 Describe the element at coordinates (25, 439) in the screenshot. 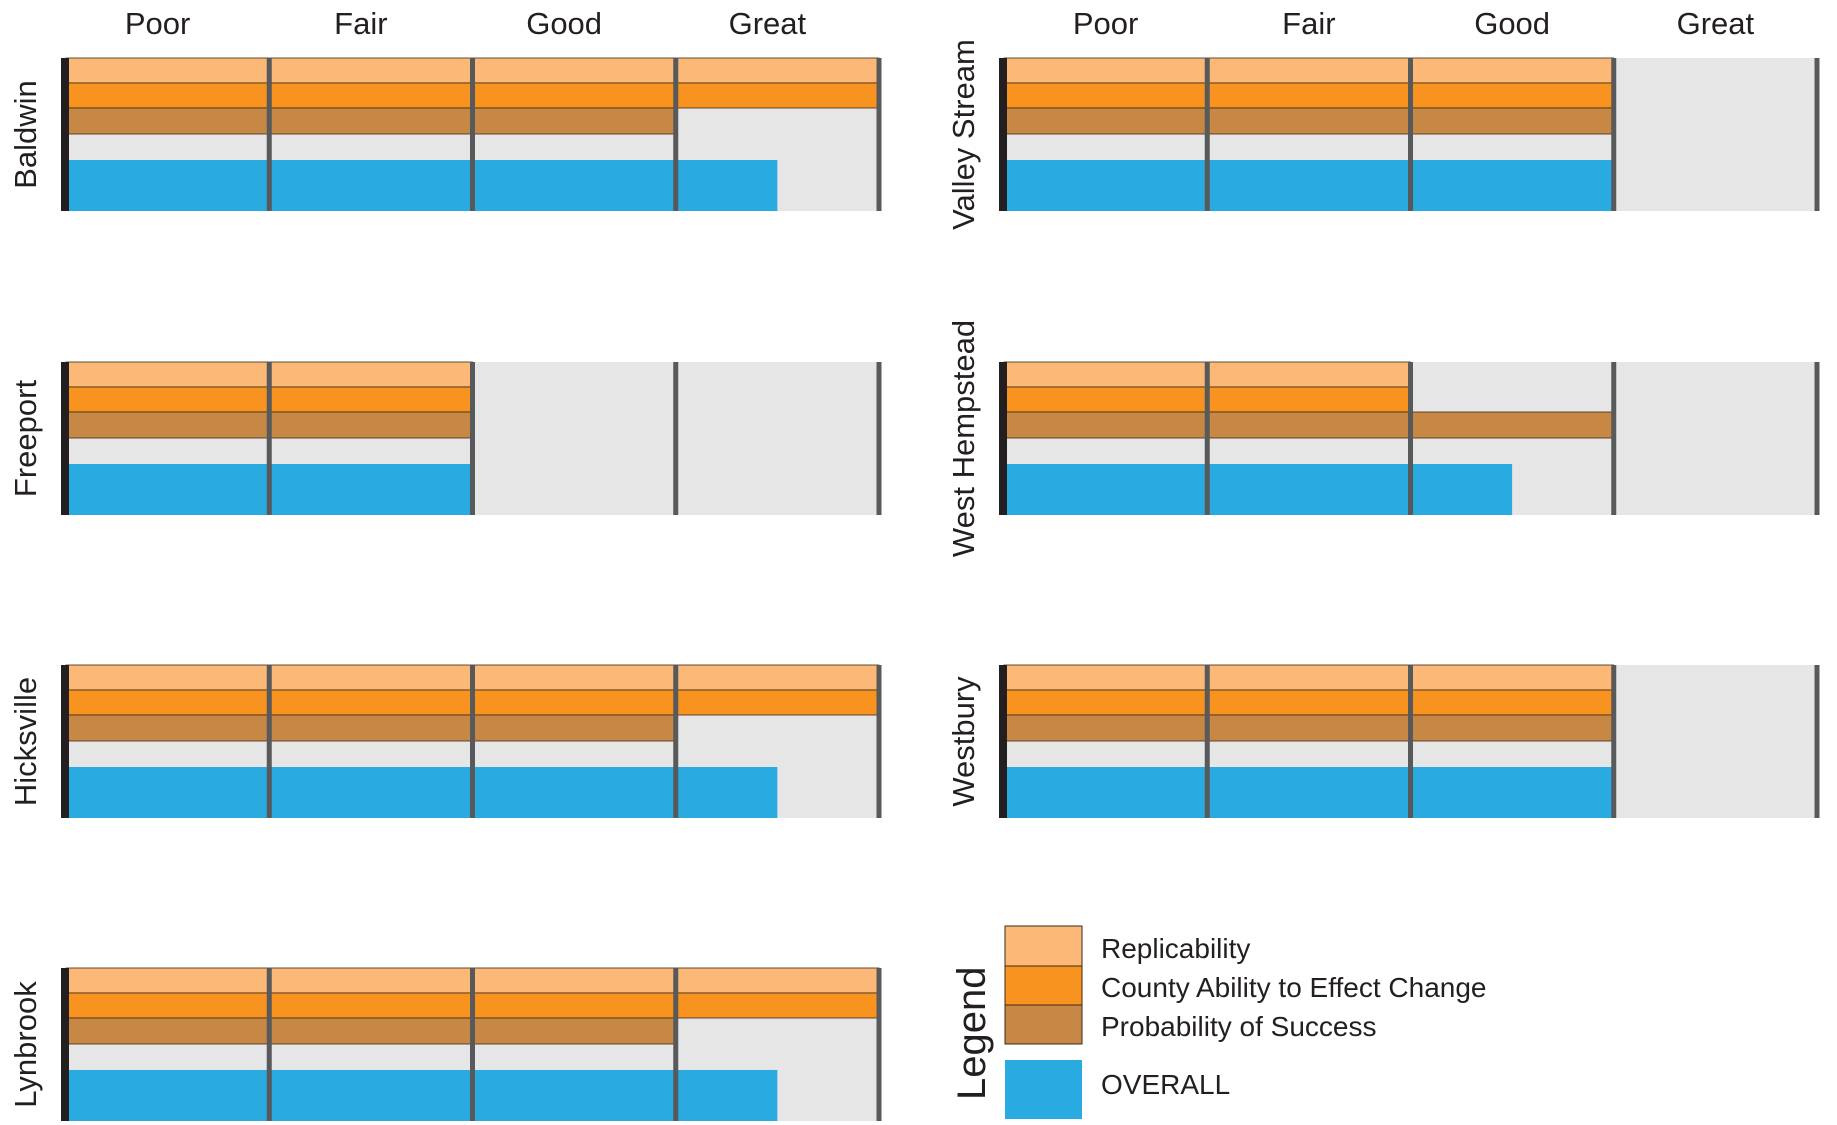

I see `panel-title: Freeport` at that location.